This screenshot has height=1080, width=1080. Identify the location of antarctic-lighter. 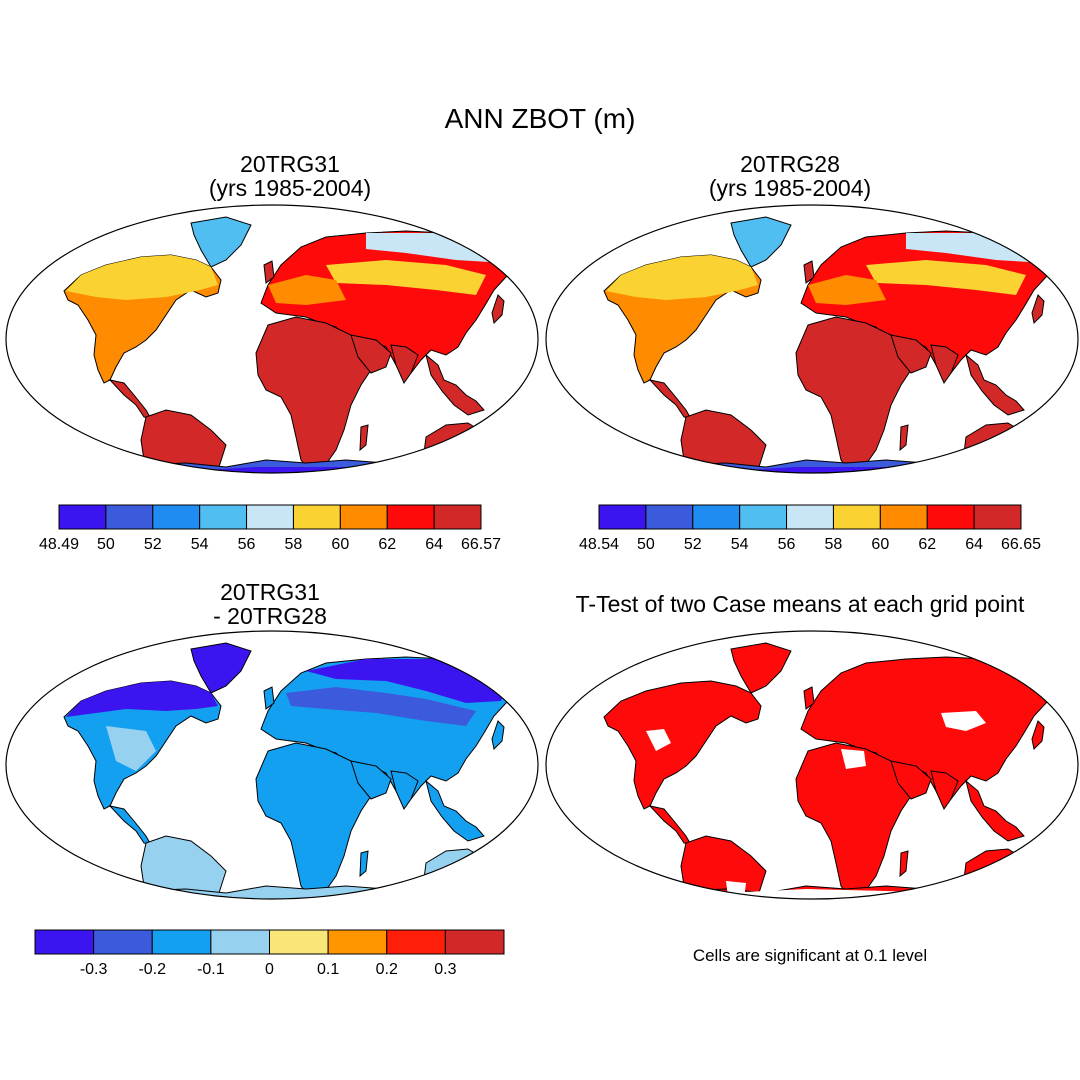
(156, 896).